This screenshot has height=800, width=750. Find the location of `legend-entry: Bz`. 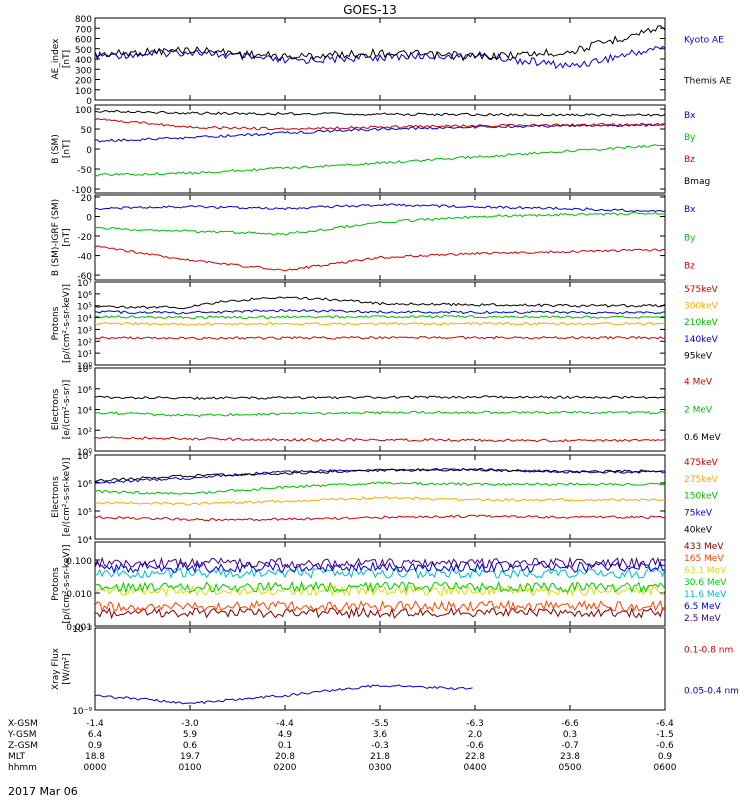

legend-entry: Bz is located at coordinates (689, 267).